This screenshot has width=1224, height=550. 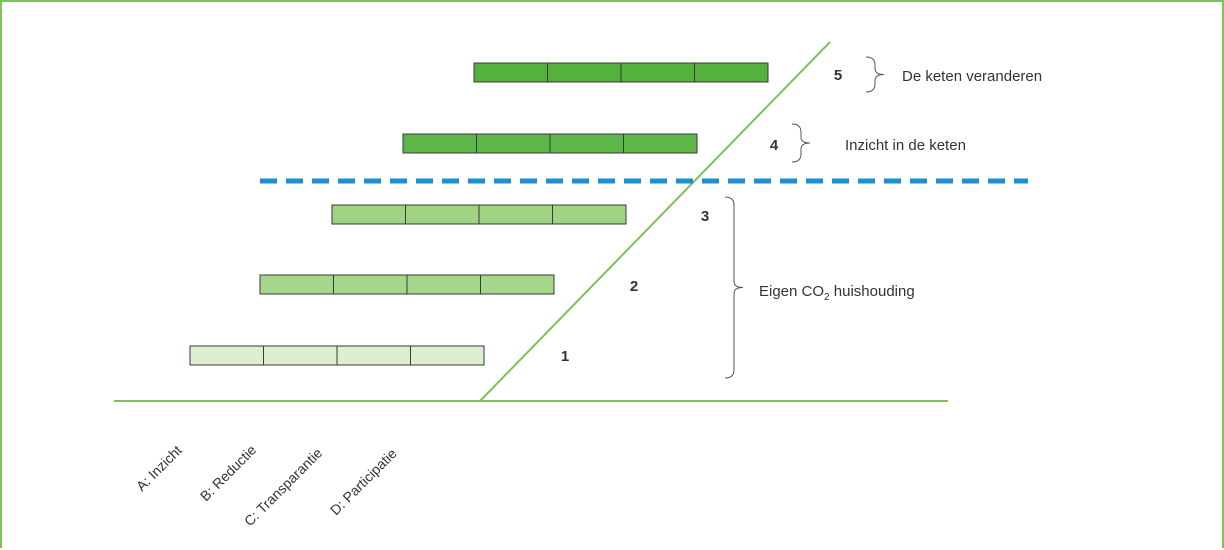 I want to click on axis-label-a: A: Inzicht, so click(x=159, y=468).